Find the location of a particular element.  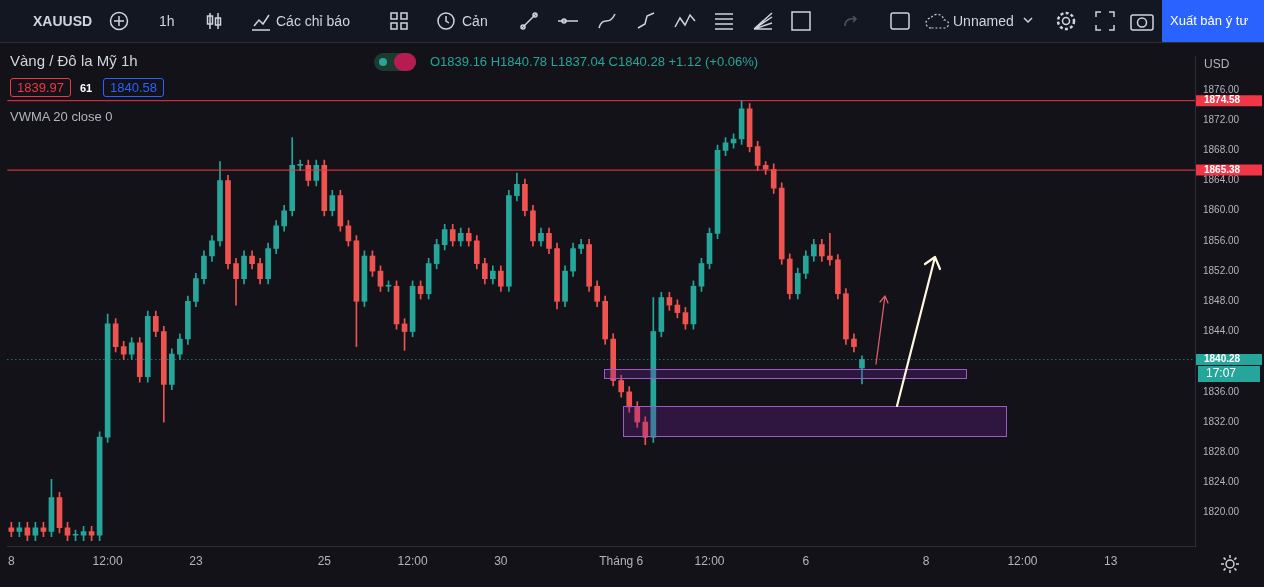

text: Unnamed is located at coordinates (983, 21).